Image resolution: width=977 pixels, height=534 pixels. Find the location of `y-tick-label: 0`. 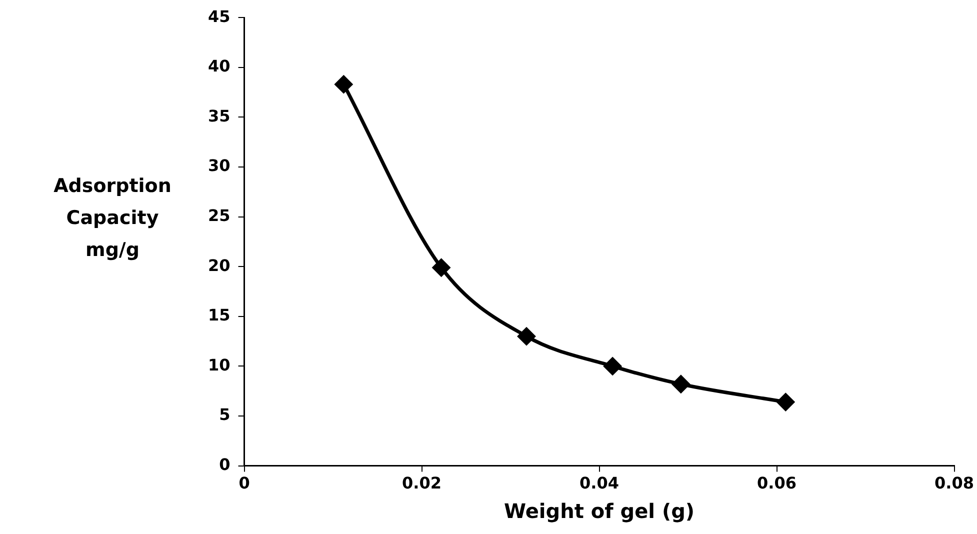

y-tick-label: 0 is located at coordinates (224, 464).